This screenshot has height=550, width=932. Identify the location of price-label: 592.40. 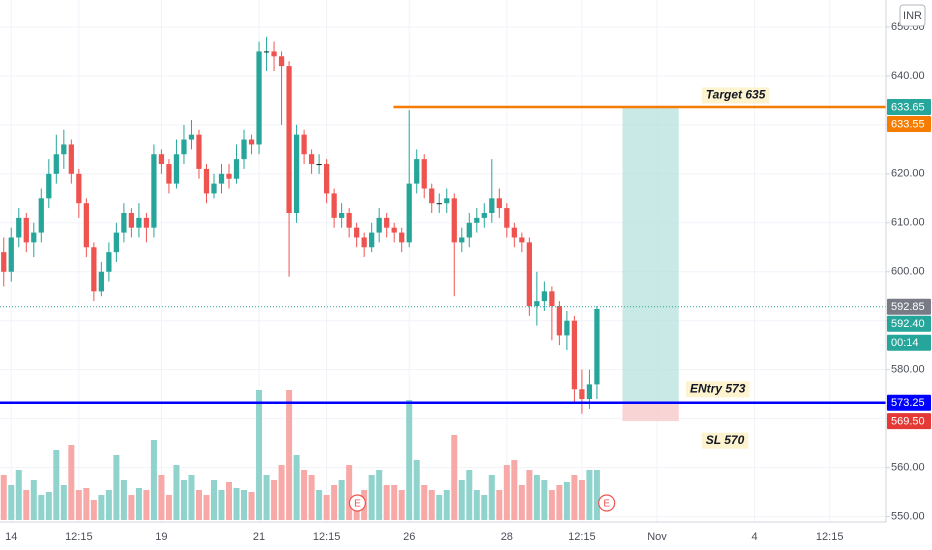
(908, 324).